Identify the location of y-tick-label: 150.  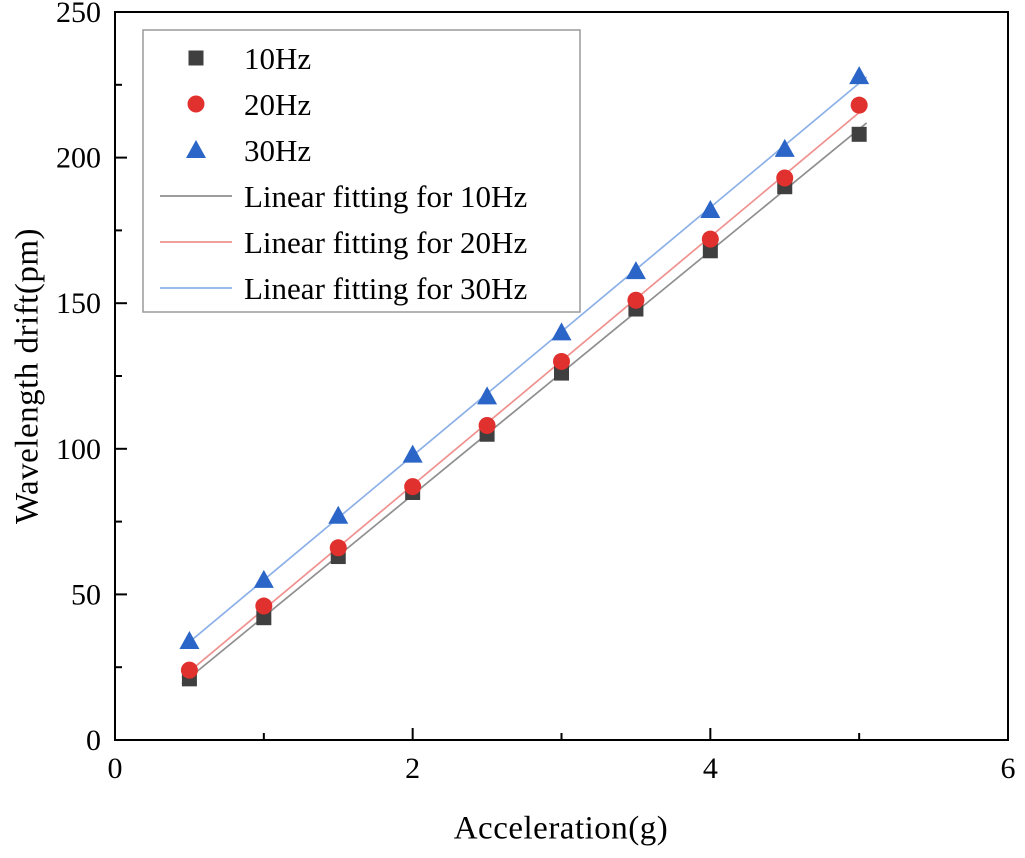
(78, 303).